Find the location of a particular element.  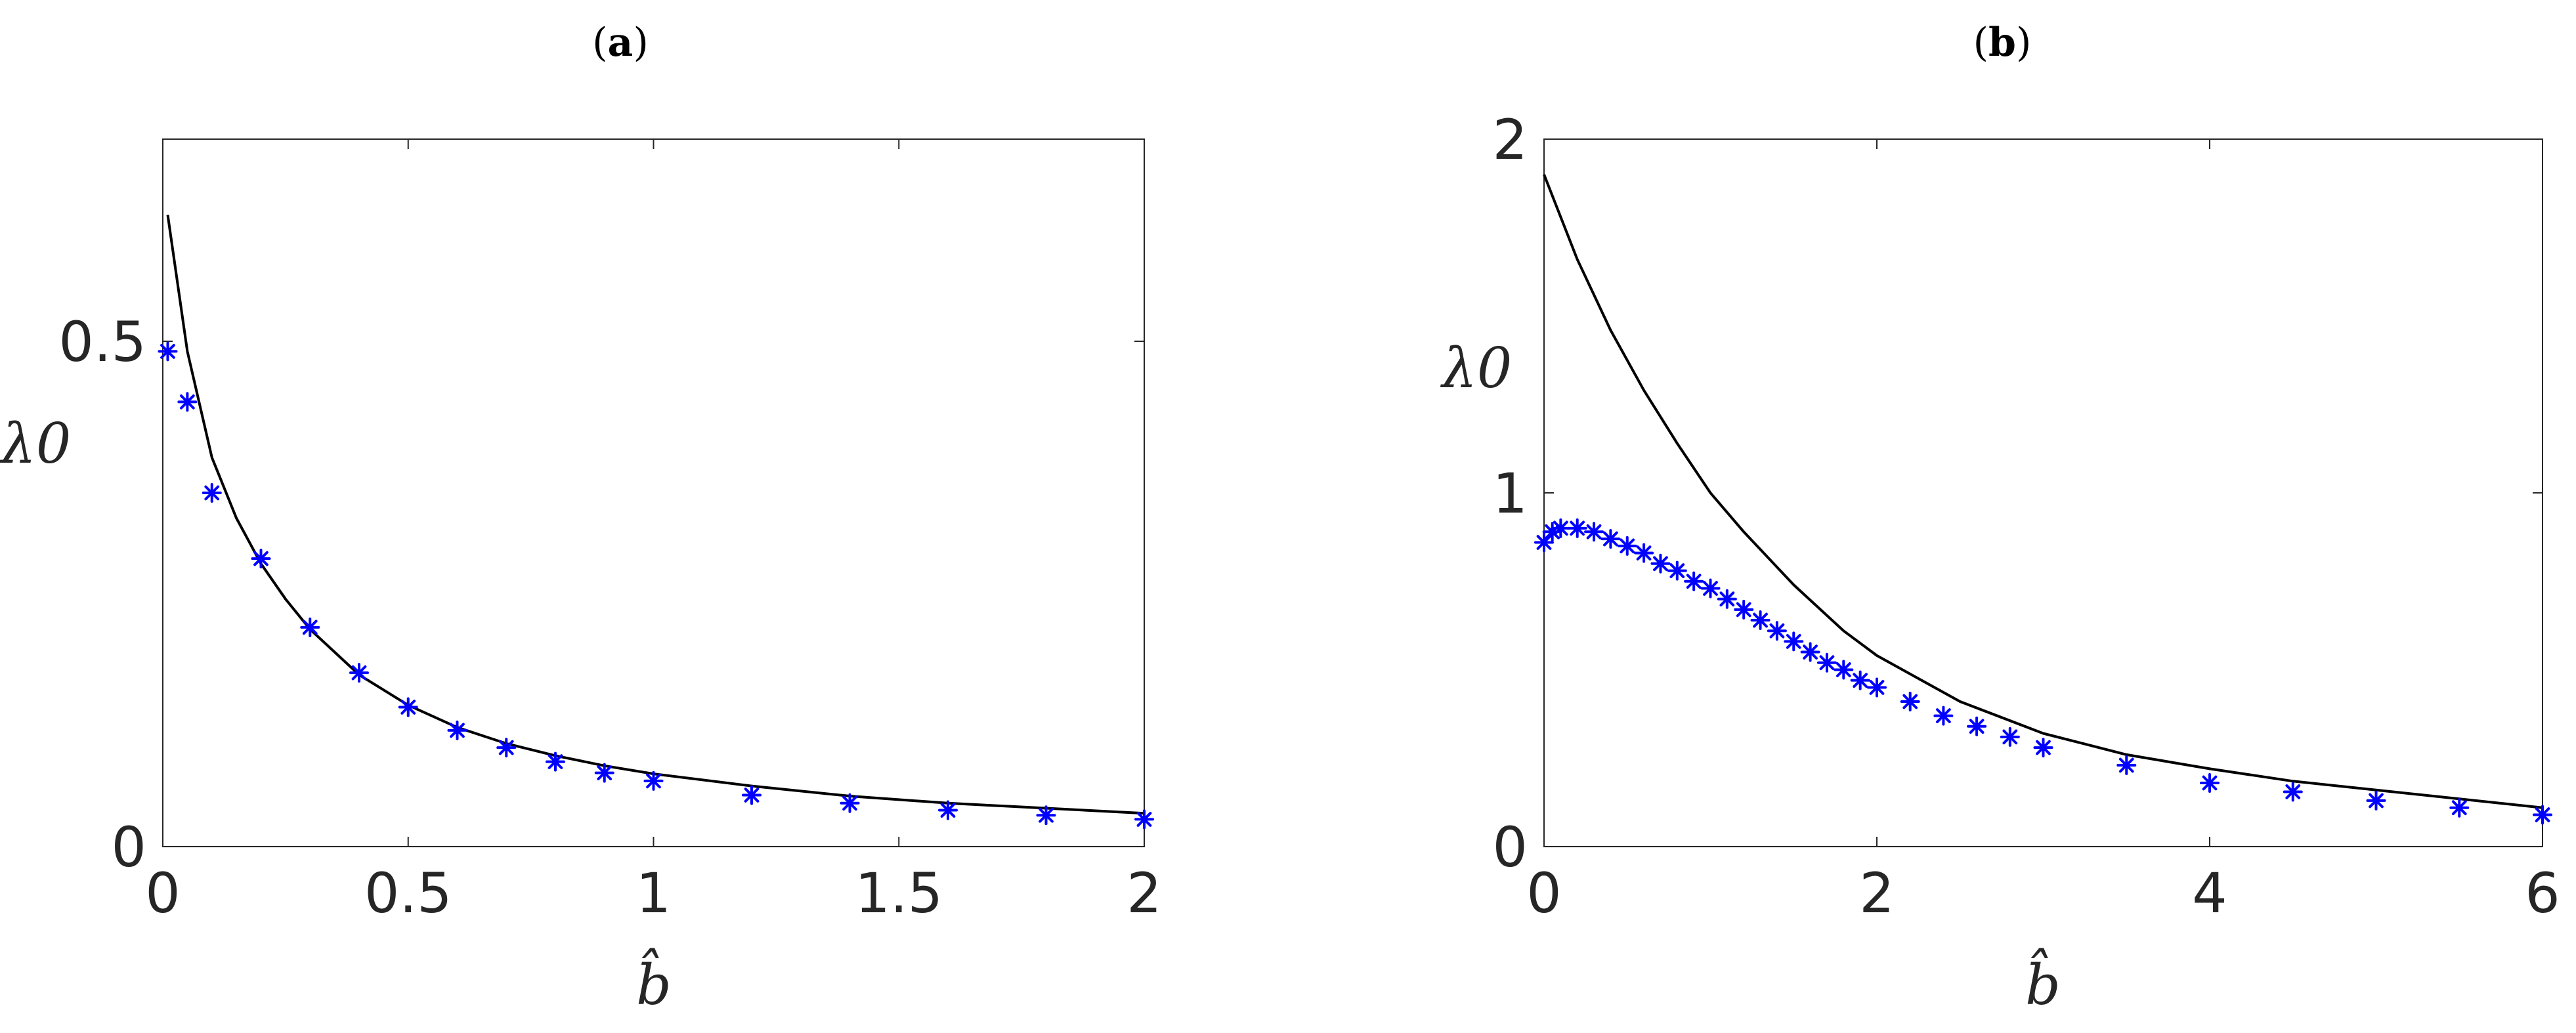

x-tick-label-a: 1 is located at coordinates (653, 893).